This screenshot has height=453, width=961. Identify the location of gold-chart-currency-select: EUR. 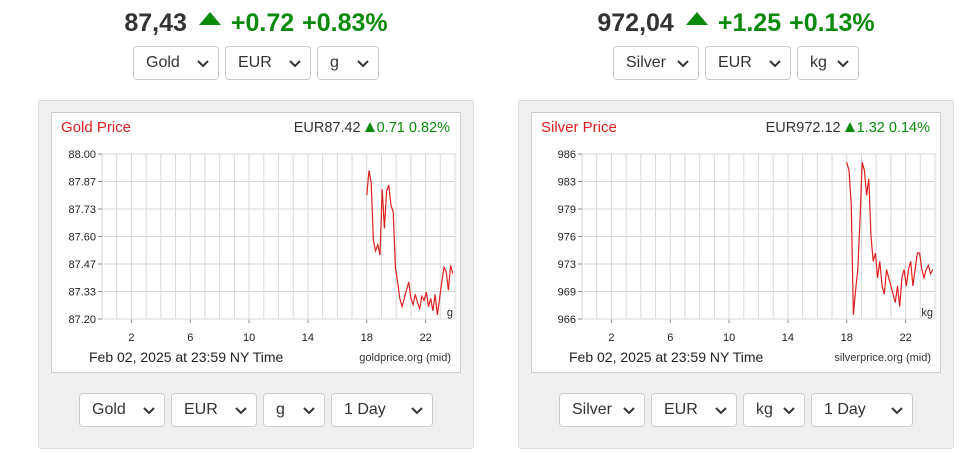
(214, 410).